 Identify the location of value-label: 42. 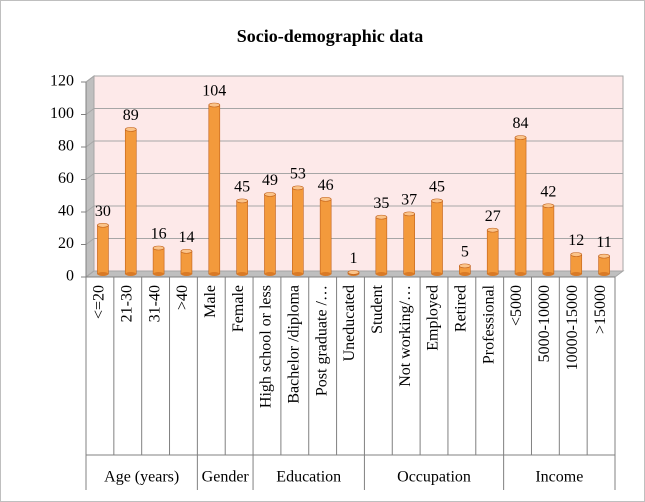
(548, 191).